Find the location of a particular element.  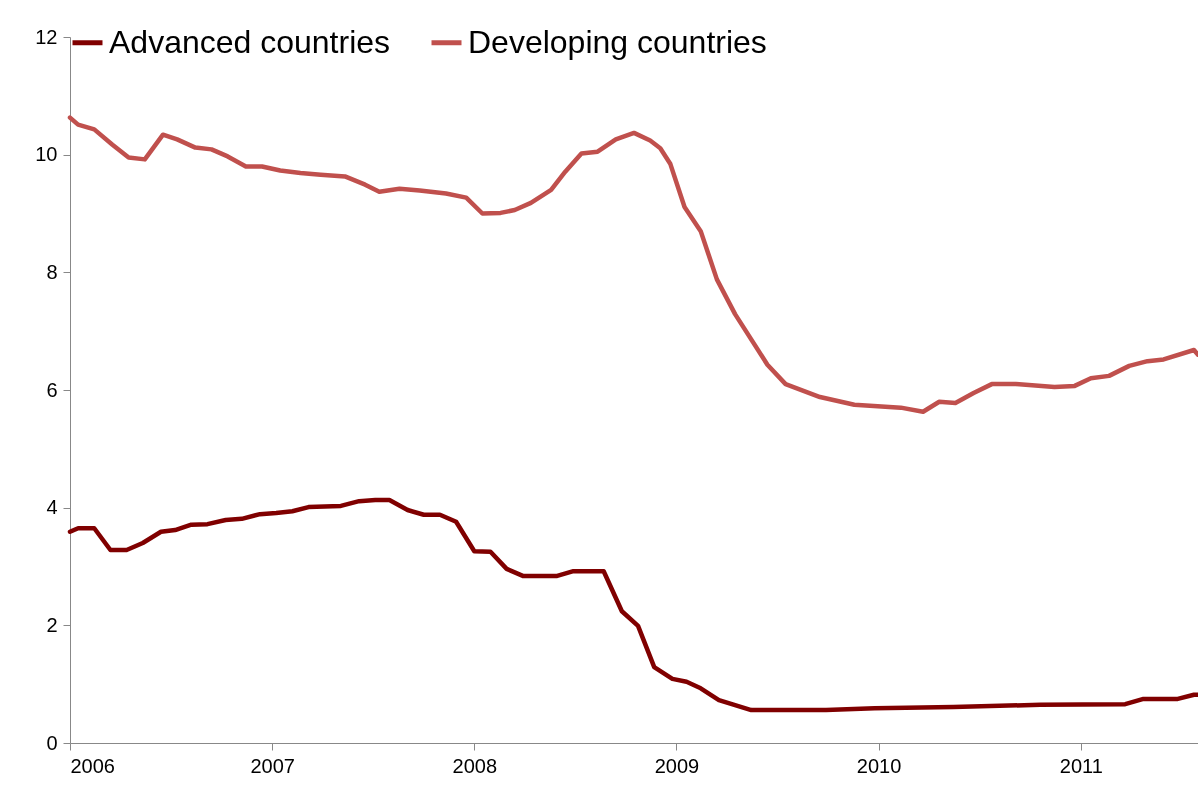

x-tick-label: 2008 is located at coordinates (475, 765).